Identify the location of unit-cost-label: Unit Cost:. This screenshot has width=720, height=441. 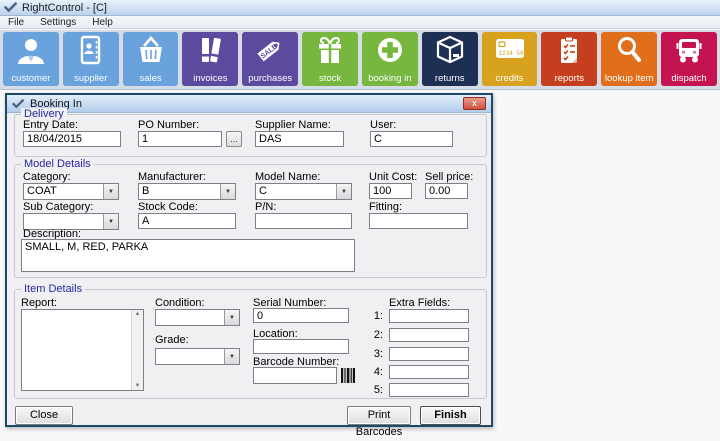
(393, 177).